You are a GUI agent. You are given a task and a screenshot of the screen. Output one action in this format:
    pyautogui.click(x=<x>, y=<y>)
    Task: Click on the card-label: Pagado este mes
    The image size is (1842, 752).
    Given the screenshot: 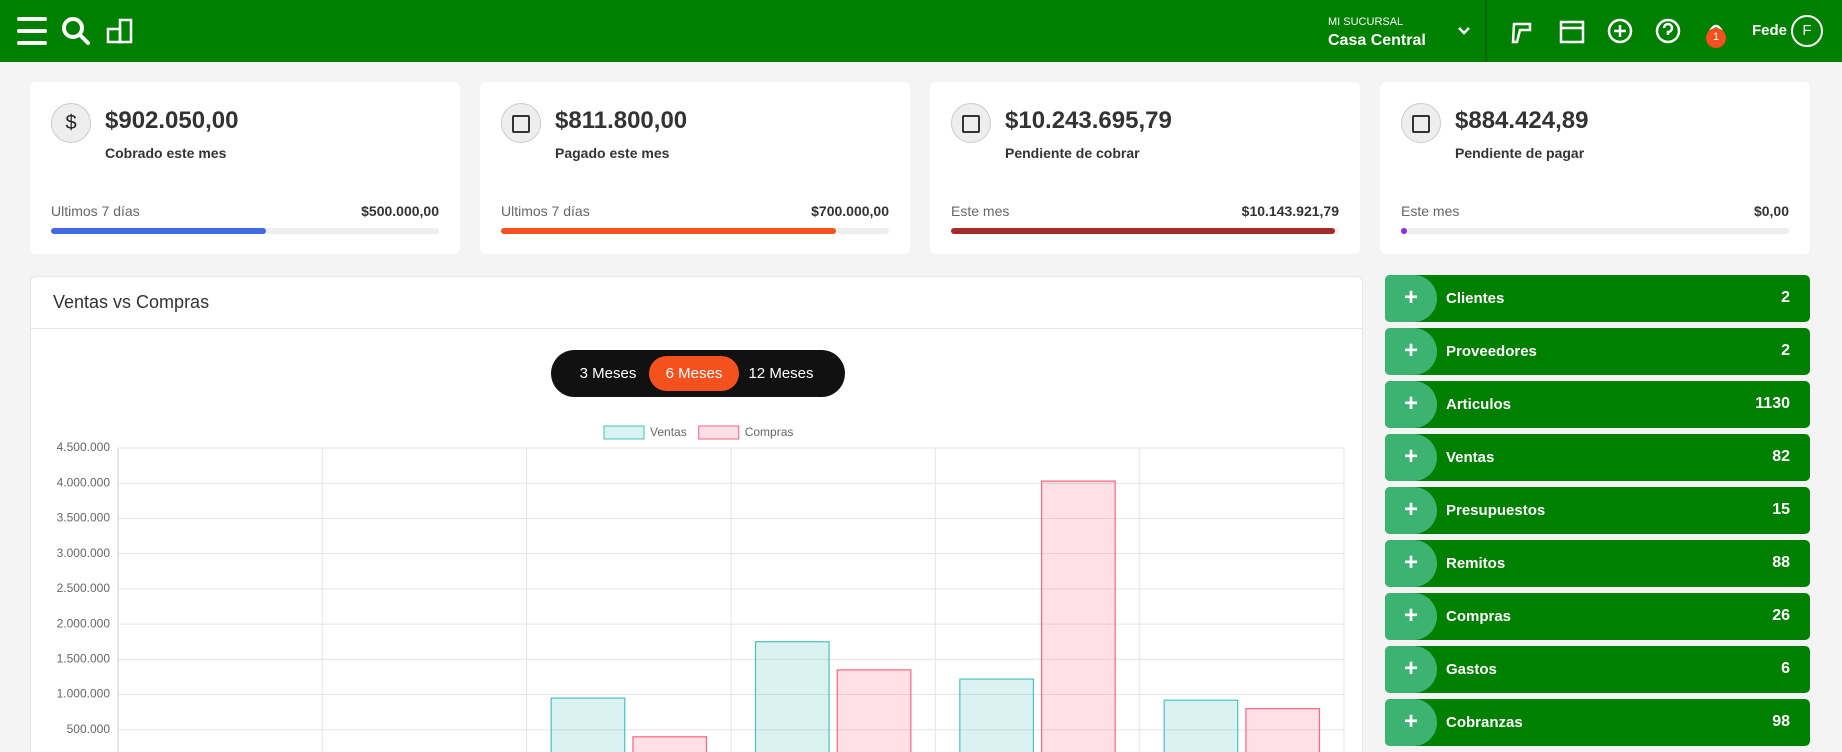 What is the action you would take?
    pyautogui.click(x=612, y=153)
    